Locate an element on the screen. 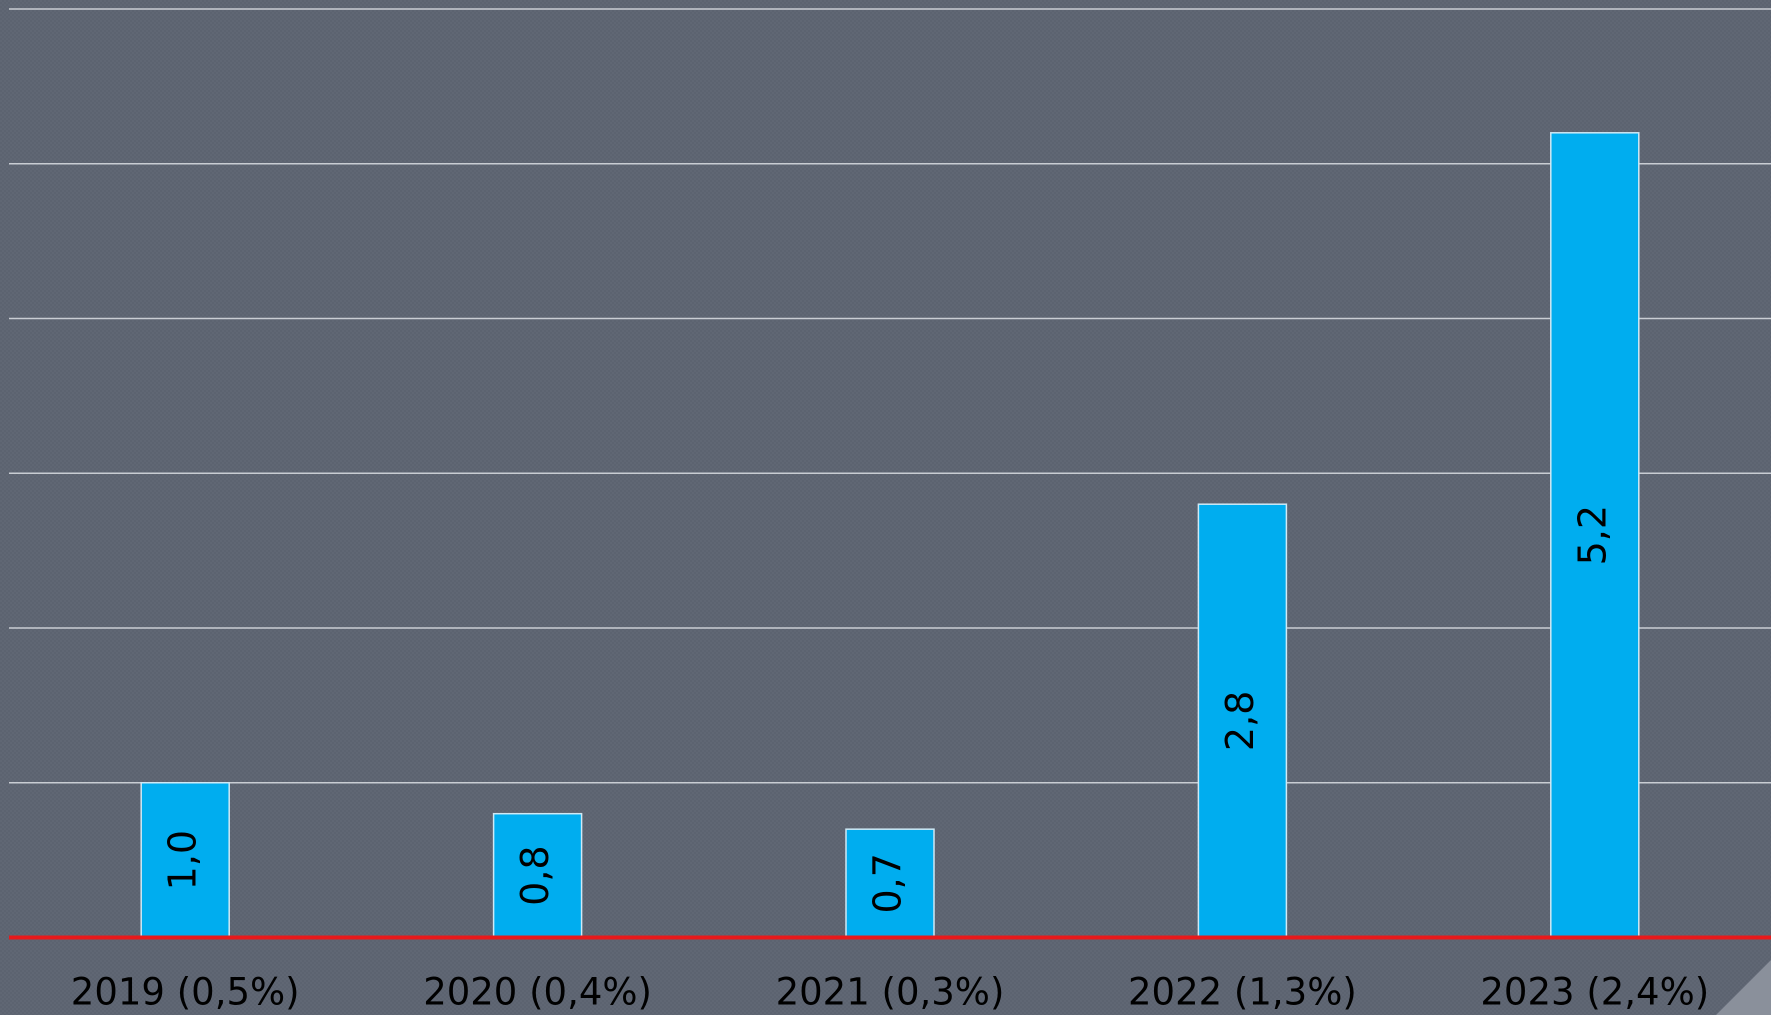 This screenshot has width=1771, height=1015. x-tick-label: 2022 (1,3%) is located at coordinates (1242, 992).